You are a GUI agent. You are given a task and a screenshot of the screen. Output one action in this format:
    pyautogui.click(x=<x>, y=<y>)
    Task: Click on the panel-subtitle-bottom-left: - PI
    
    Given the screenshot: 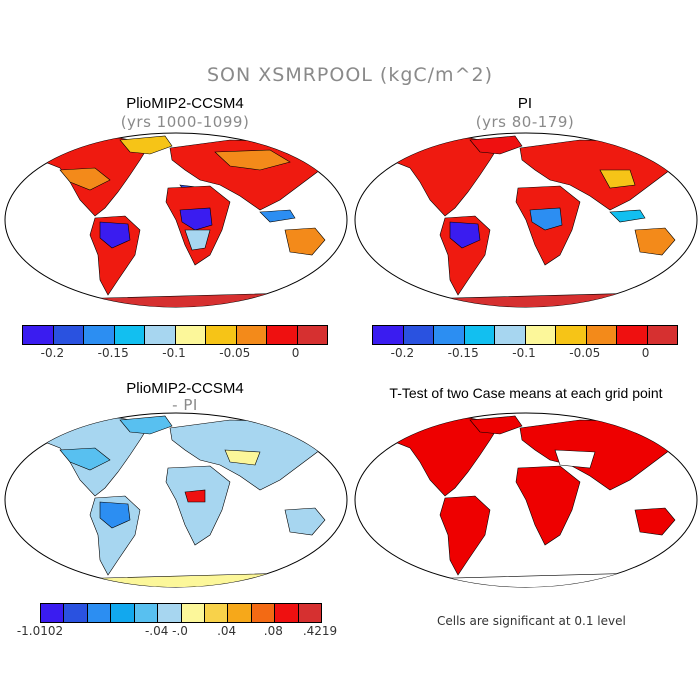 What is the action you would take?
    pyautogui.click(x=185, y=405)
    